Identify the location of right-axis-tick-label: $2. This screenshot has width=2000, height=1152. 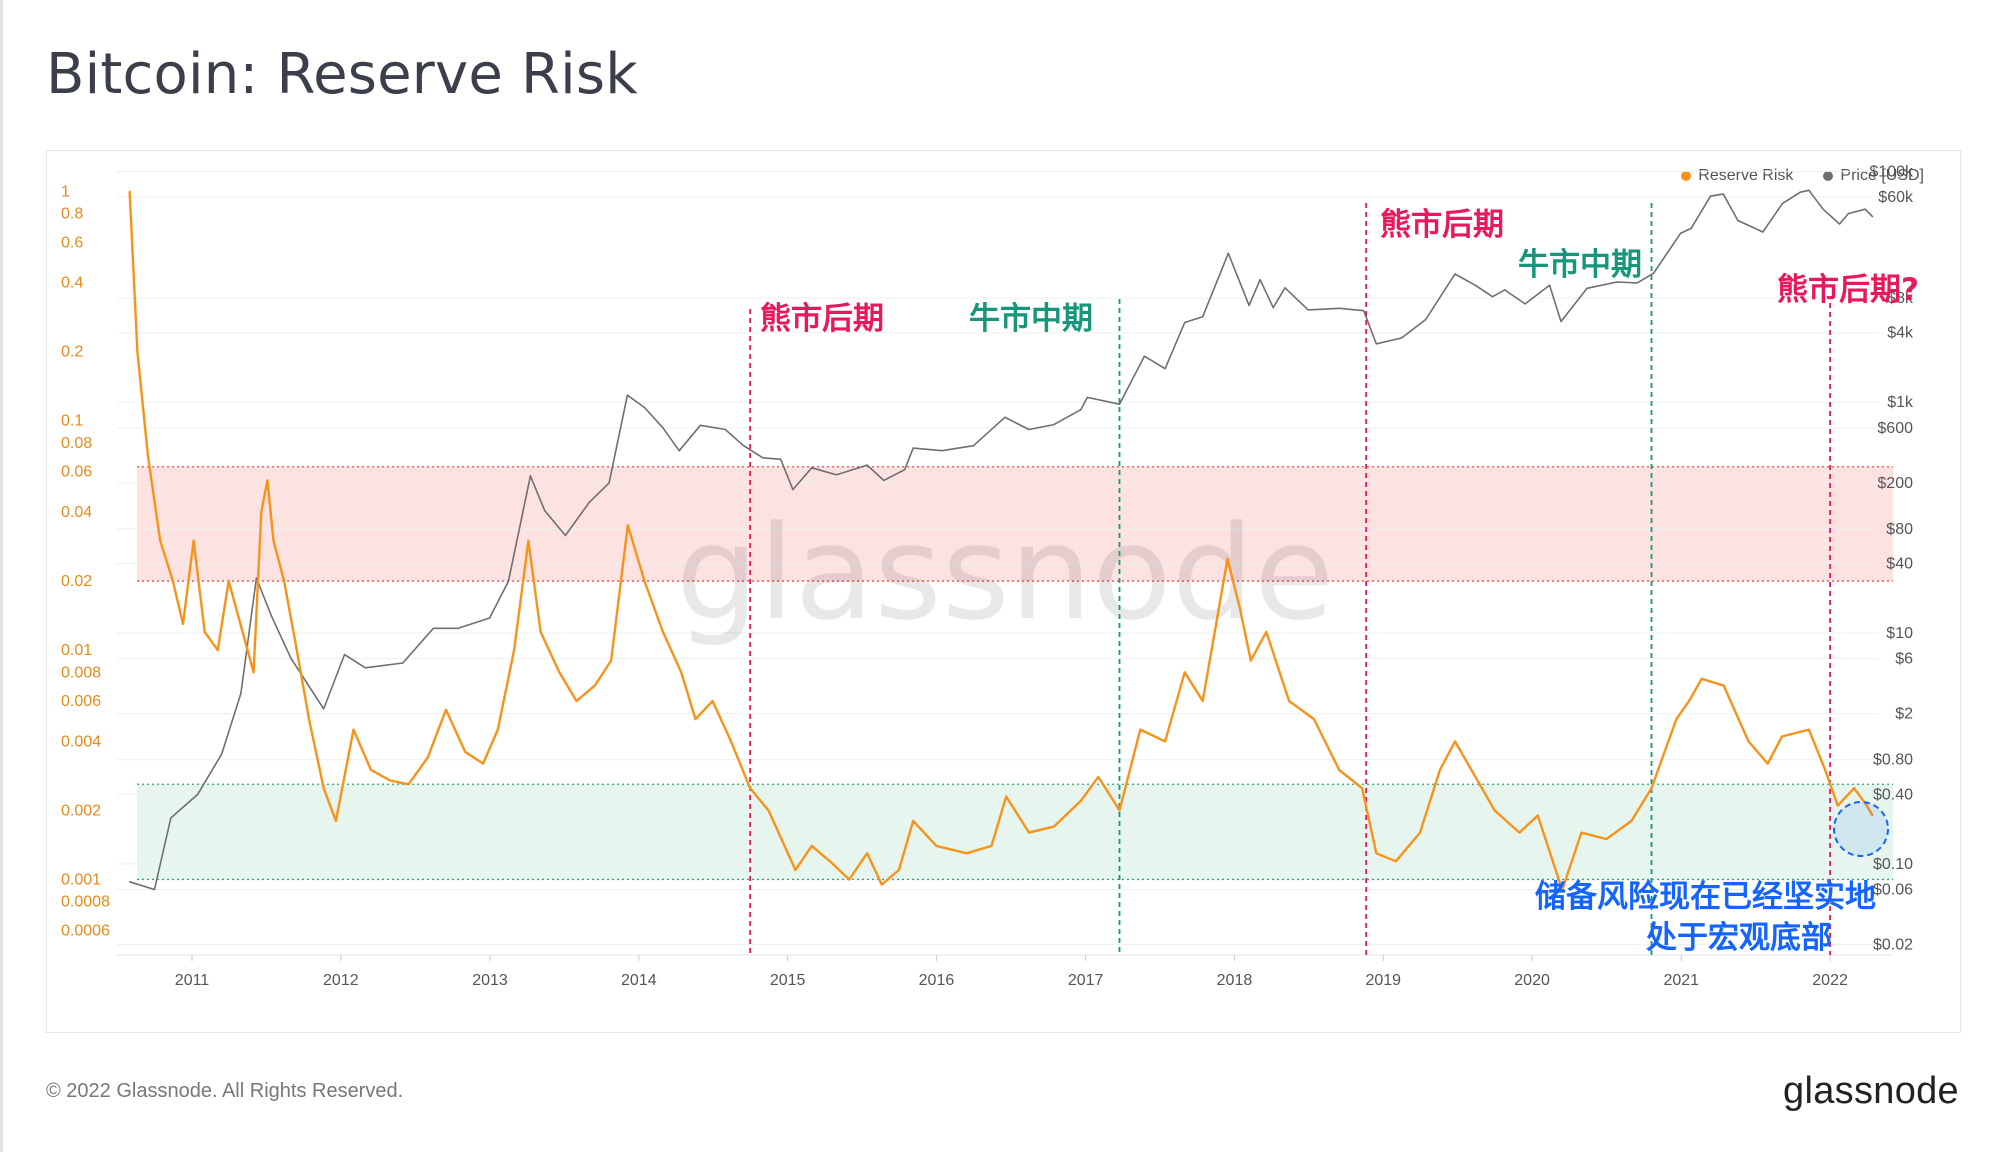
(1904, 714).